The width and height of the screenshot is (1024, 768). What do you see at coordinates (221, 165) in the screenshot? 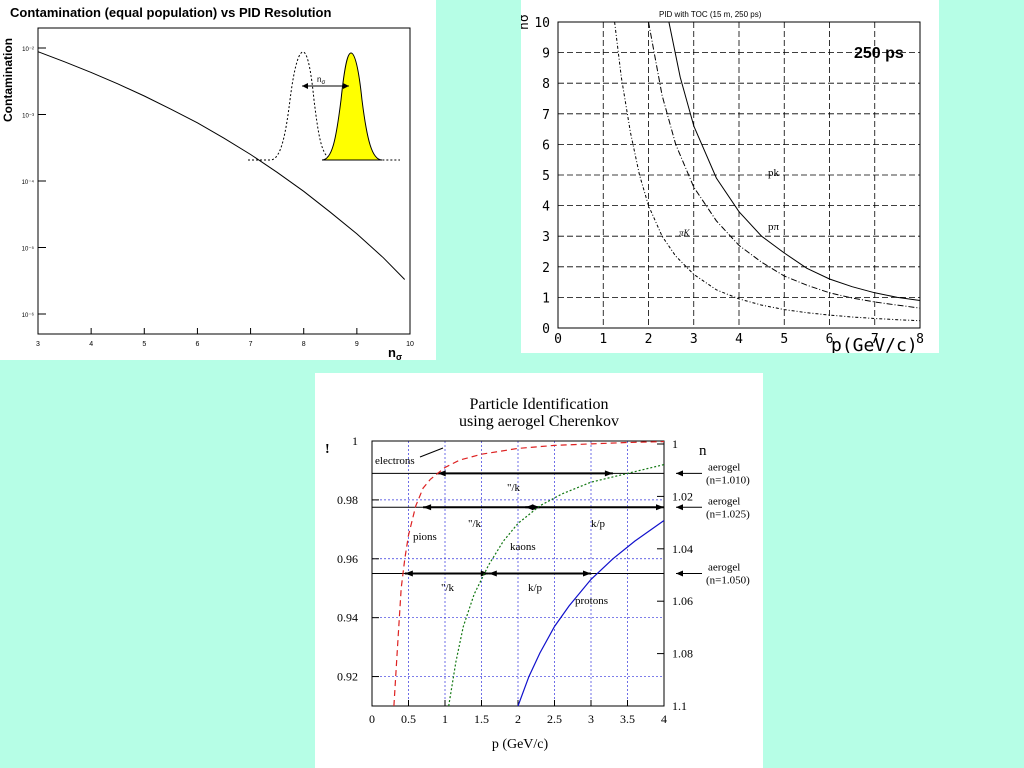
I see `contamination-curve` at bounding box center [221, 165].